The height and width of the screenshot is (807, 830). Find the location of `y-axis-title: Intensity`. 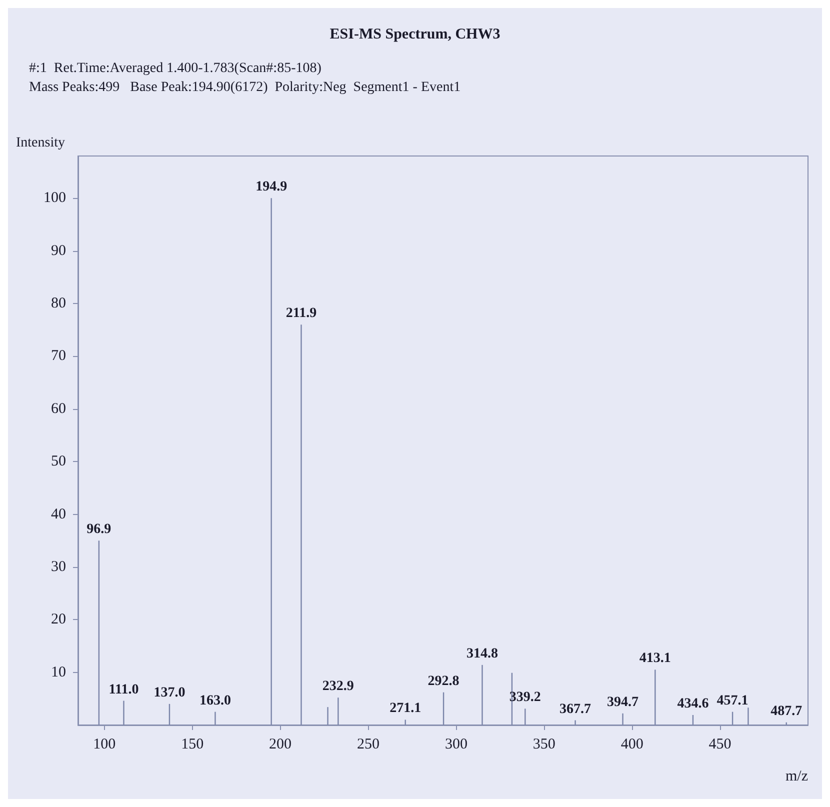

y-axis-title: Intensity is located at coordinates (40, 143).